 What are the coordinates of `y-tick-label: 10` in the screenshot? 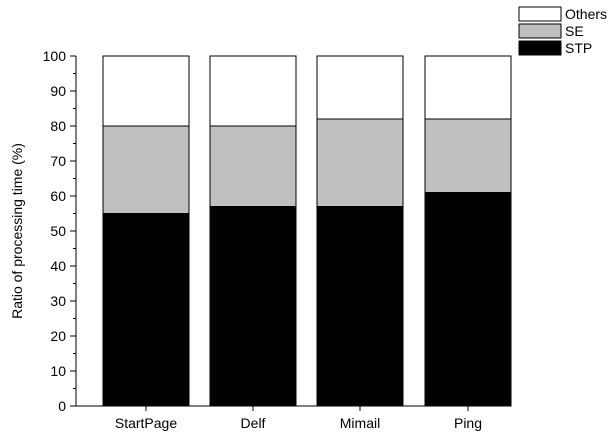 It's located at (58, 371).